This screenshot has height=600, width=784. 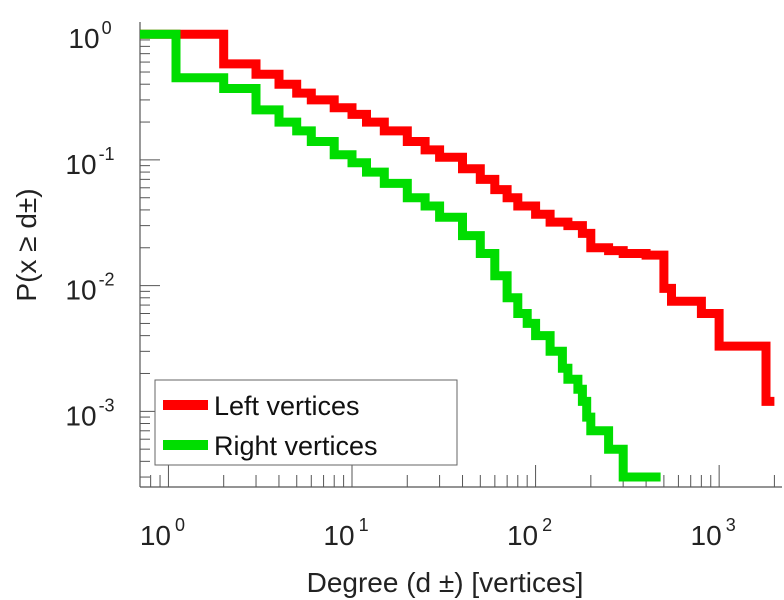 I want to click on legend-box, so click(x=306, y=422).